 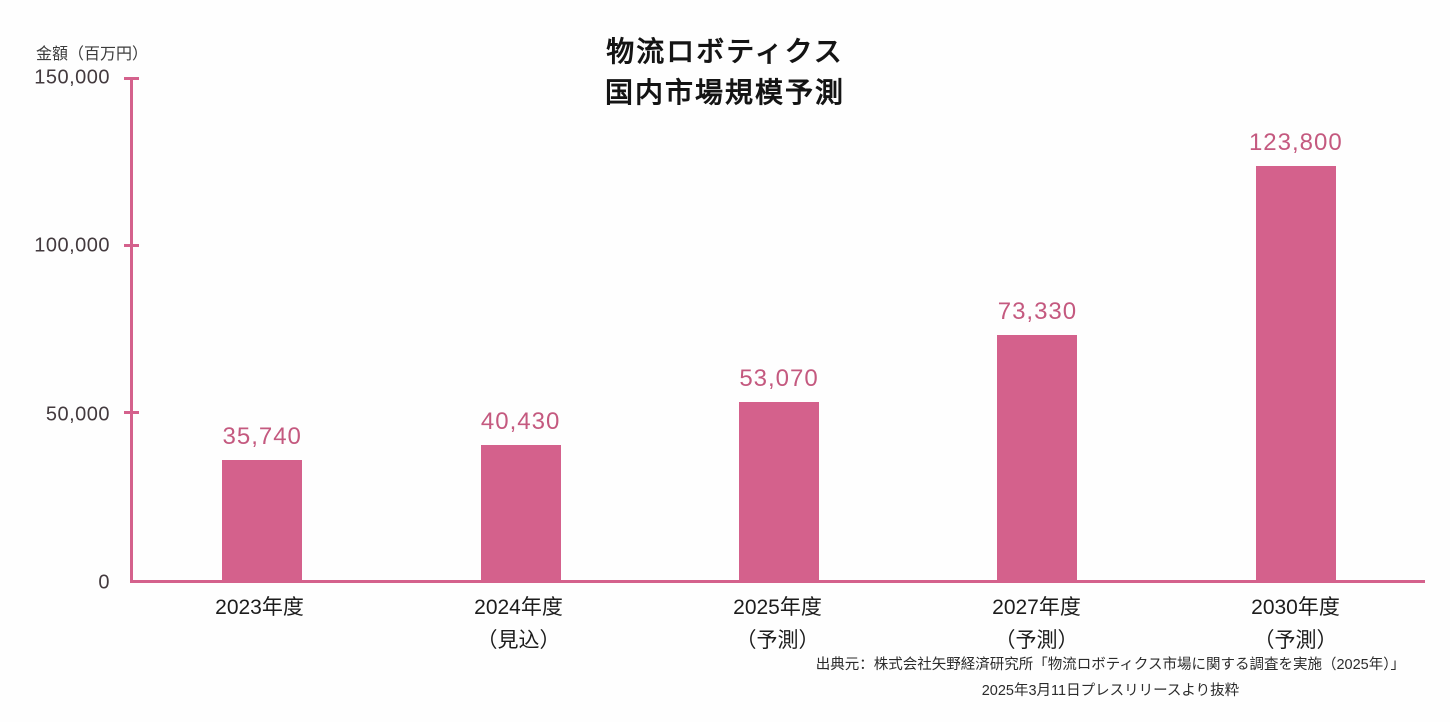 What do you see at coordinates (72, 77) in the screenshot?
I see `y-tick-label: 150,000` at bounding box center [72, 77].